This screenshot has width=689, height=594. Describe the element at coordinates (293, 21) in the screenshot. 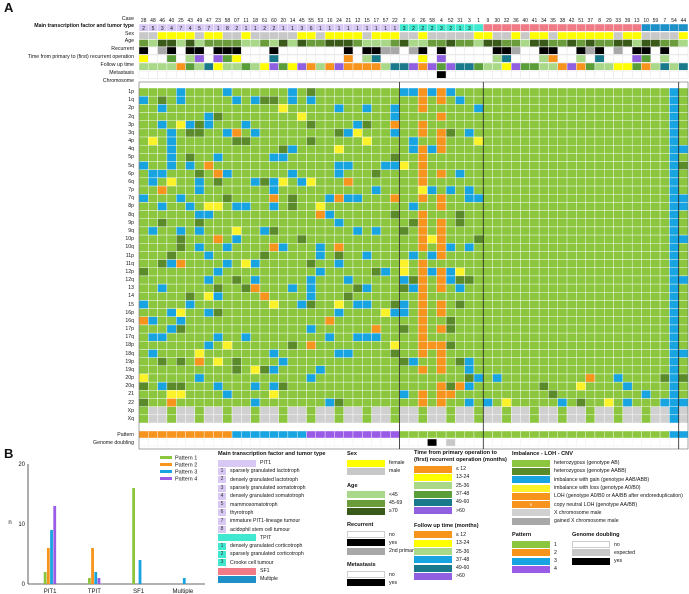

I see `case-number: 14` at that location.